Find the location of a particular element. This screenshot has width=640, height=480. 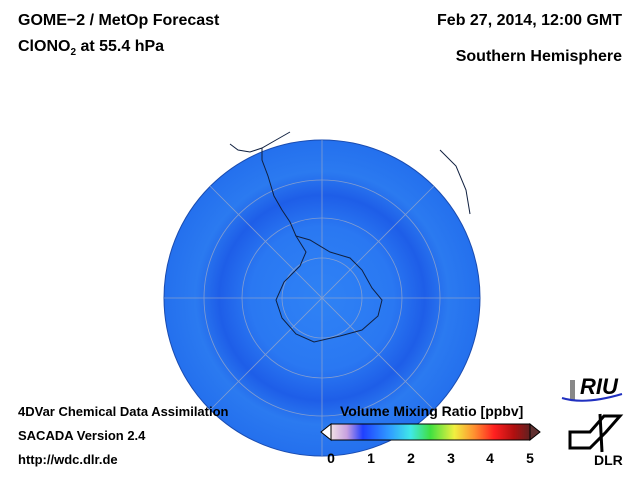

riu-logo-text: RIU is located at coordinates (599, 386).